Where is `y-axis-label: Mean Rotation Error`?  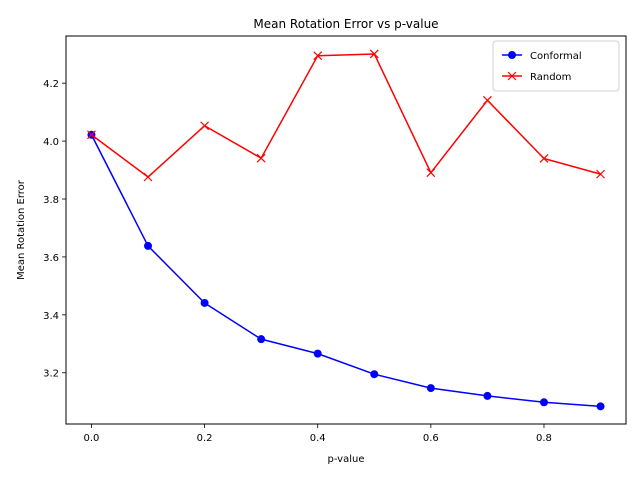
y-axis-label: Mean Rotation Error is located at coordinates (21, 229).